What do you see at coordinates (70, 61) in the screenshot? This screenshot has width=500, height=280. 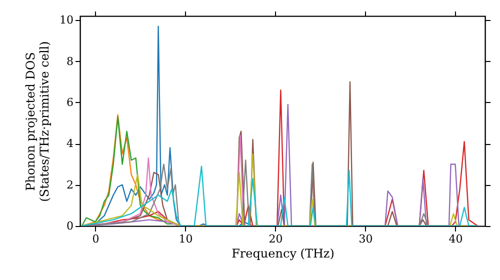 I see `y-tick-label: 8` at bounding box center [70, 61].